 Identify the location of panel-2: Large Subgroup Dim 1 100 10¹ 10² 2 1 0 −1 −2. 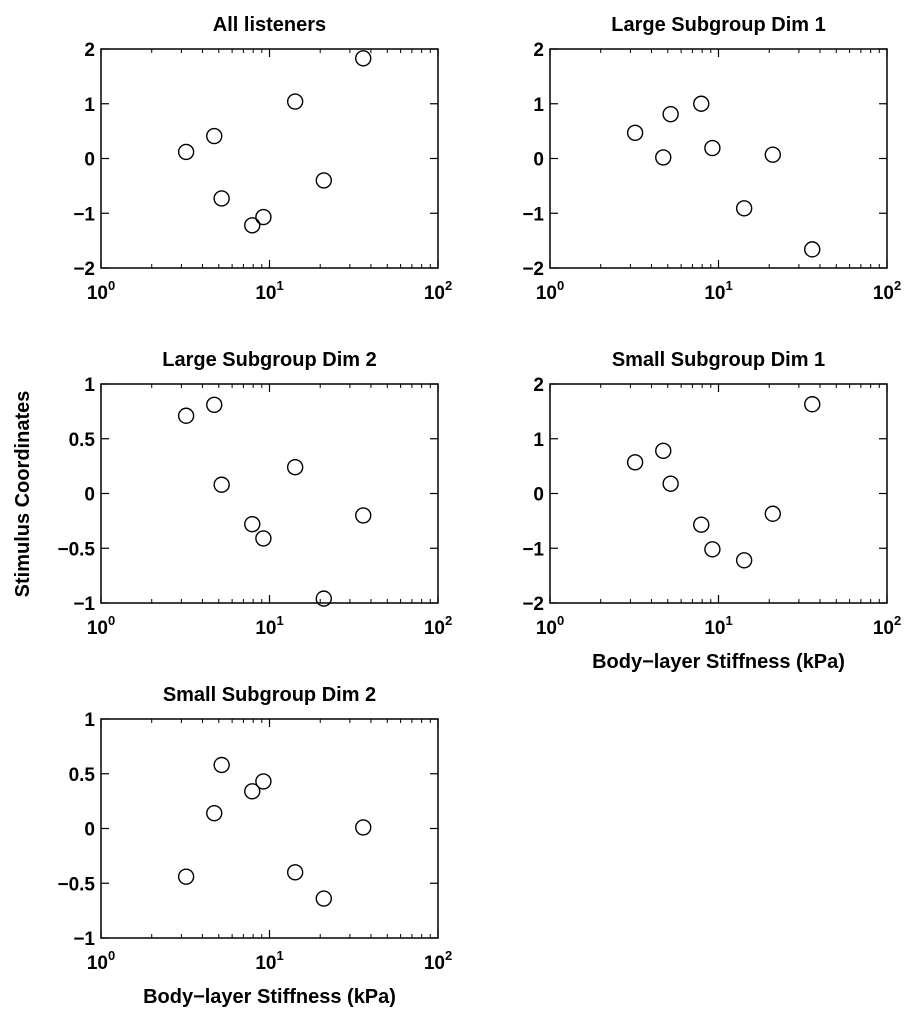
(711, 159).